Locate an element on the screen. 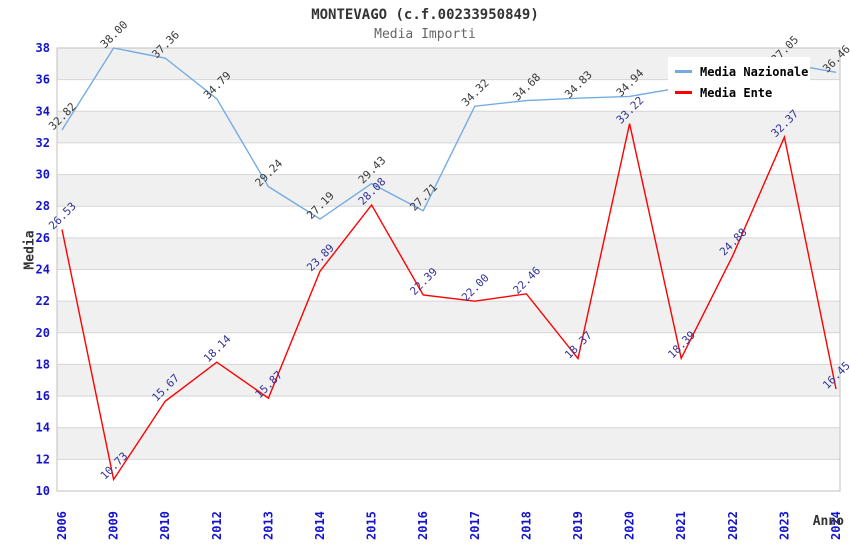 Image resolution: width=850 pixels, height=550 pixels. y-tick: 26 is located at coordinates (43, 238).